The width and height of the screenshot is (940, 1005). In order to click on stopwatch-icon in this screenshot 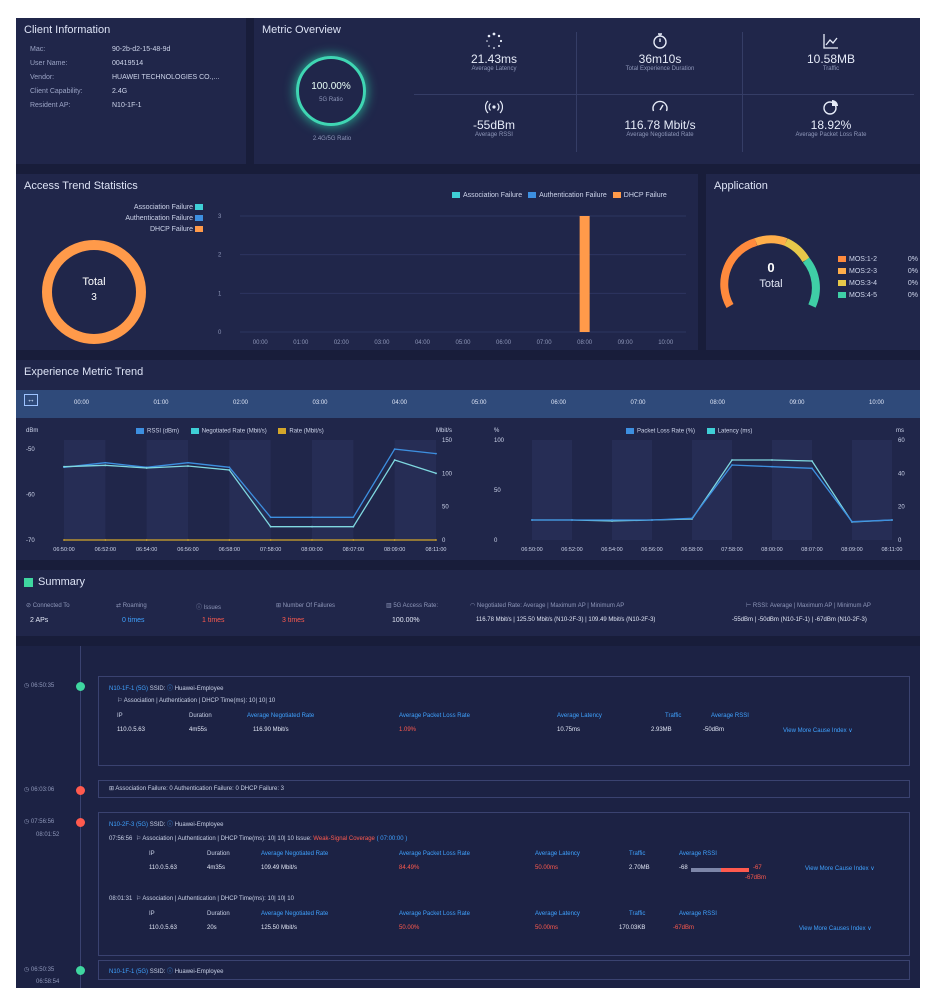, I will do `click(660, 41)`.